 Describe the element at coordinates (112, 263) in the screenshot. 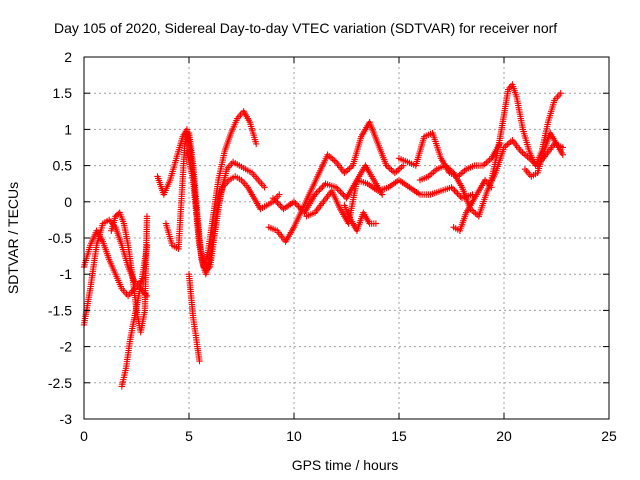

I see `series-sat-track-b` at that location.